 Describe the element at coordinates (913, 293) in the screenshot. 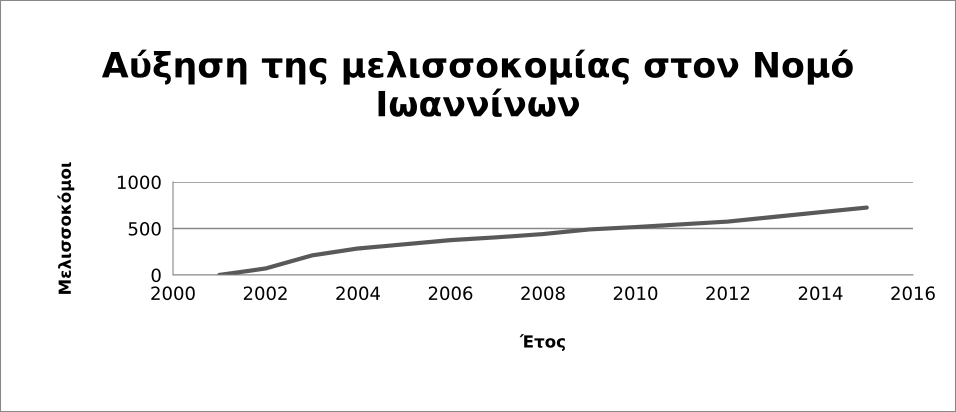

I see `x-tick-label: 2016` at that location.